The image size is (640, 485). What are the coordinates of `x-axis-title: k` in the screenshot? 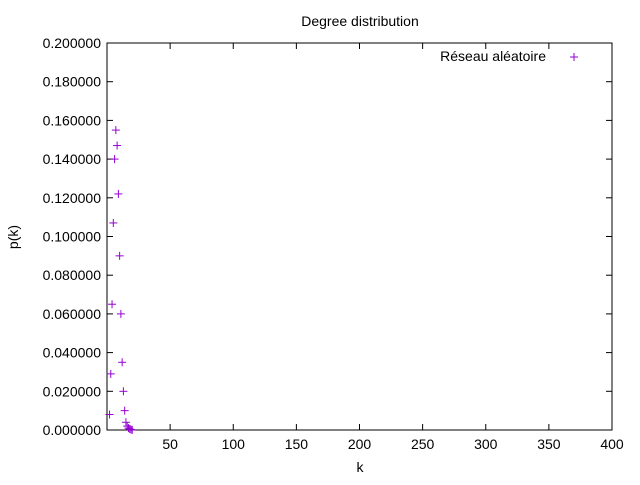 It's located at (361, 467).